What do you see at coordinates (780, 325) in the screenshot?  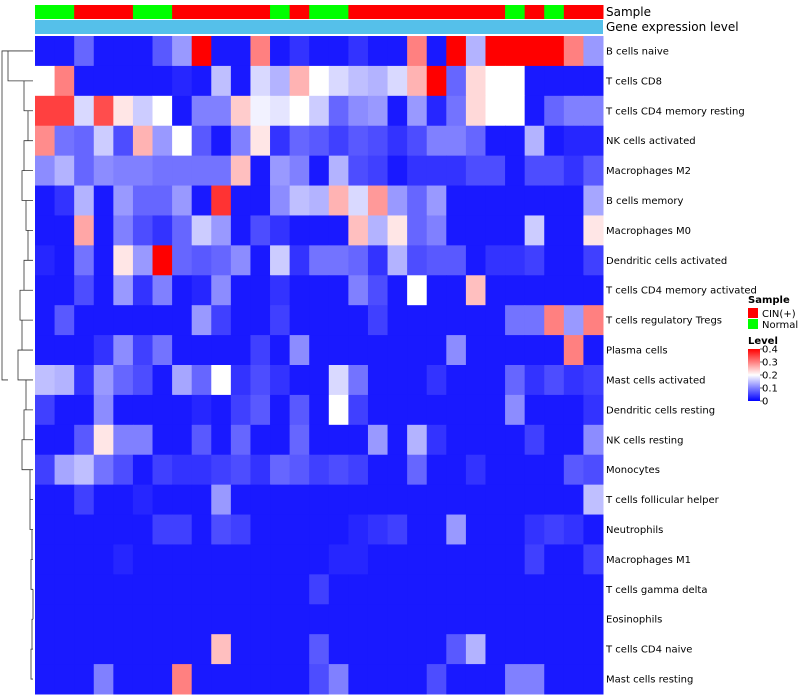 I see `legend-label-1: Normal` at bounding box center [780, 325].